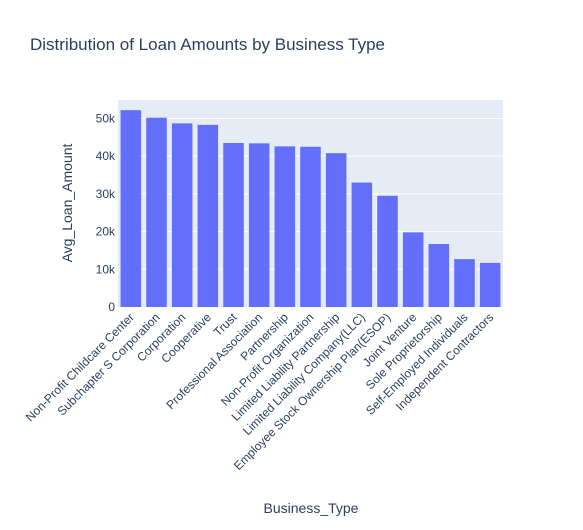  I want to click on y-tick-label: 0, so click(111, 307).